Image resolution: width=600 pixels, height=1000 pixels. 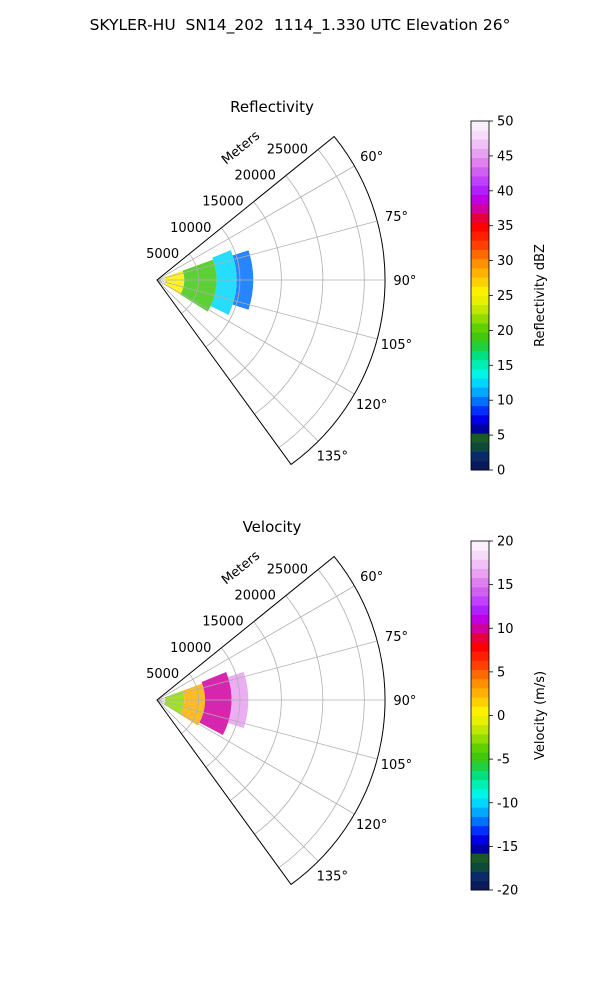 I want to click on azimuth-tick-label: 60°, so click(x=371, y=577).